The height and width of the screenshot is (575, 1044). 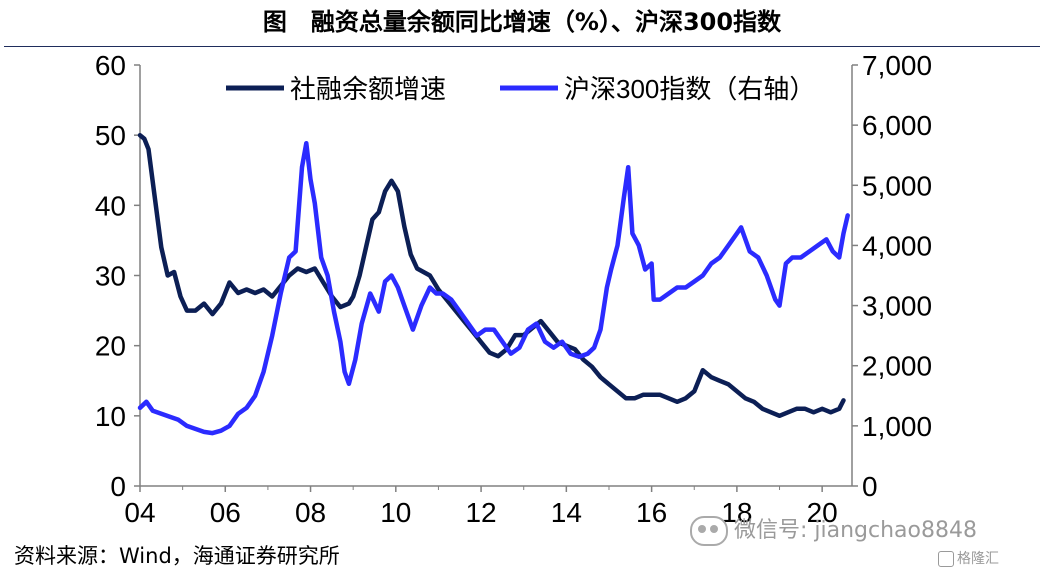 What do you see at coordinates (897, 245) in the screenshot?
I see `right-tick-label: 4,000` at bounding box center [897, 245].